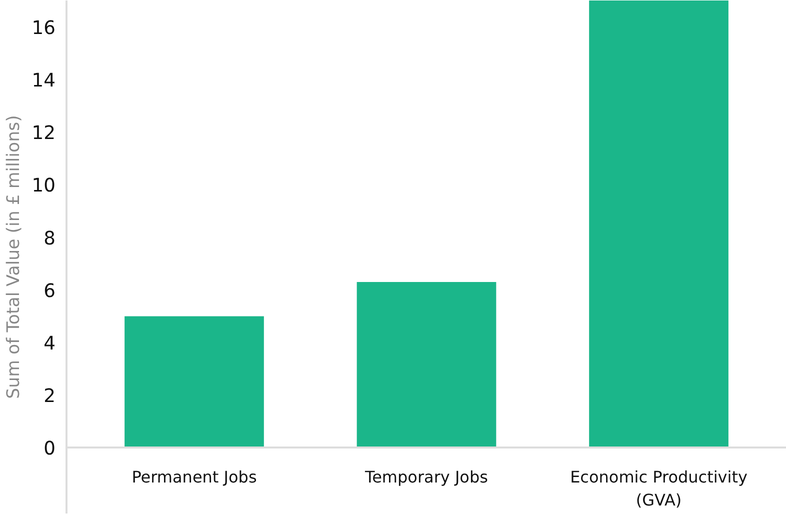 Image resolution: width=786 pixels, height=515 pixels. Describe the element at coordinates (50, 344) in the screenshot. I see `y-tick-label: 4` at that location.